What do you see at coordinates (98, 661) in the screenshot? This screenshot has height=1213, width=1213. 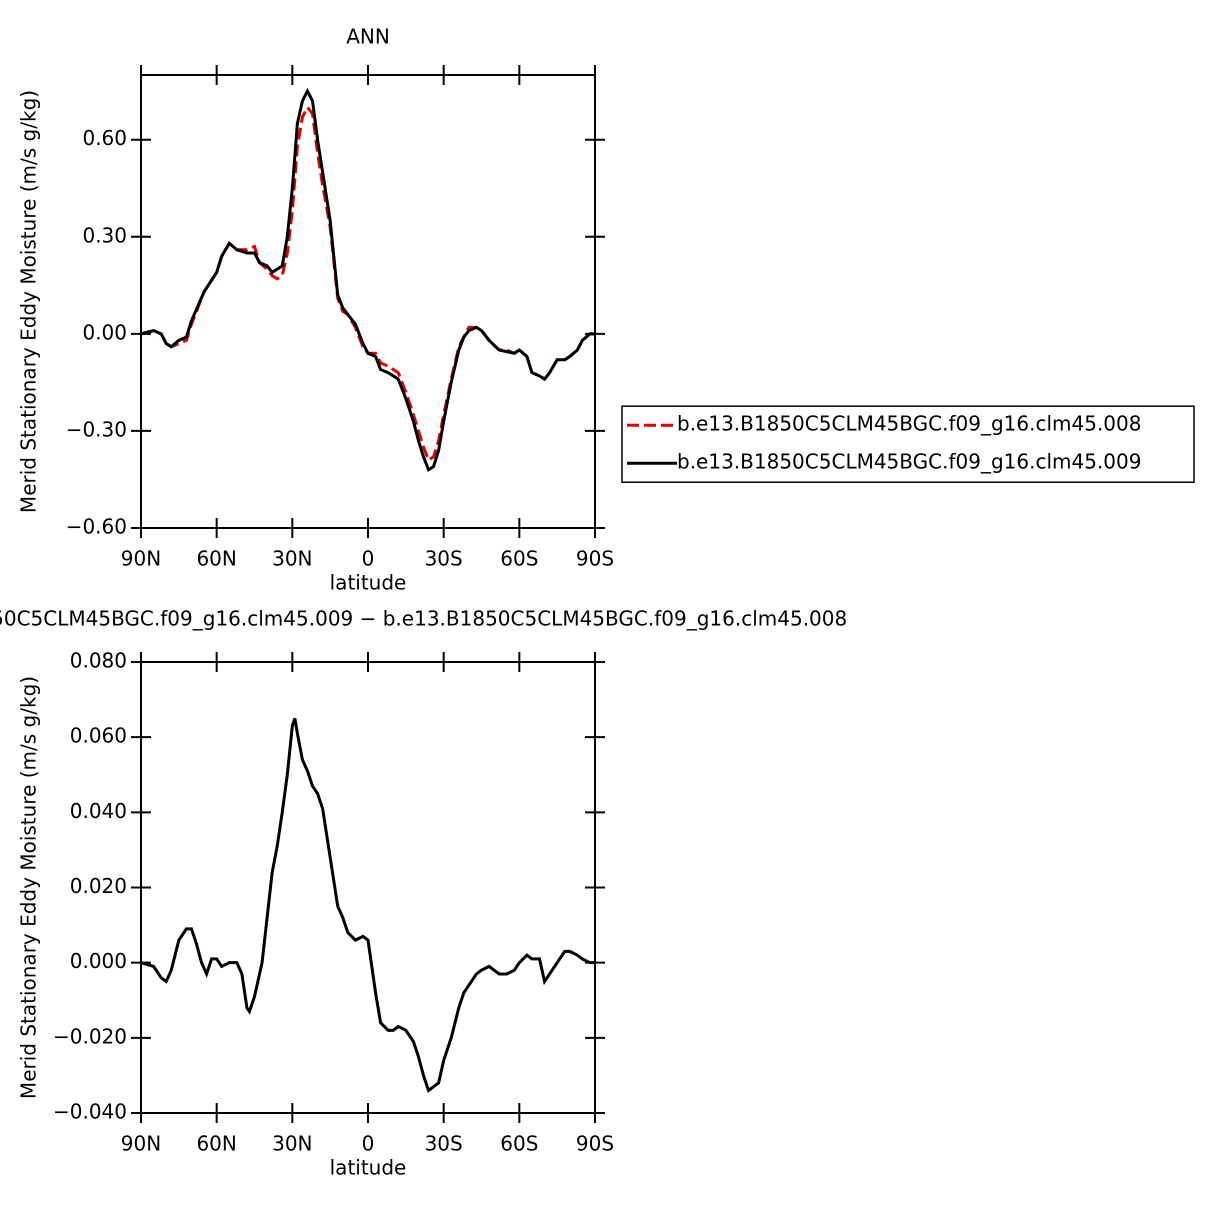 I see `y-tick-label: 0.080` at bounding box center [98, 661].